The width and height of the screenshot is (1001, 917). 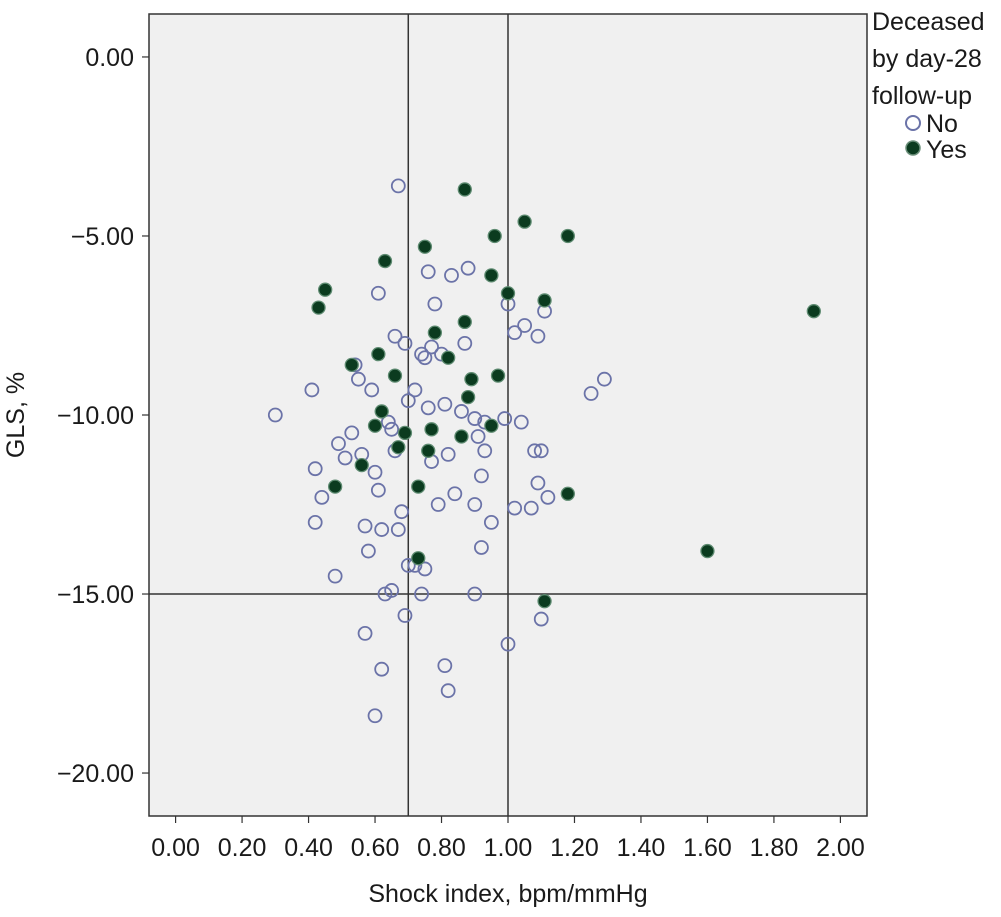 What do you see at coordinates (95, 774) in the screenshot?
I see `y-tick-label: −20.00` at bounding box center [95, 774].